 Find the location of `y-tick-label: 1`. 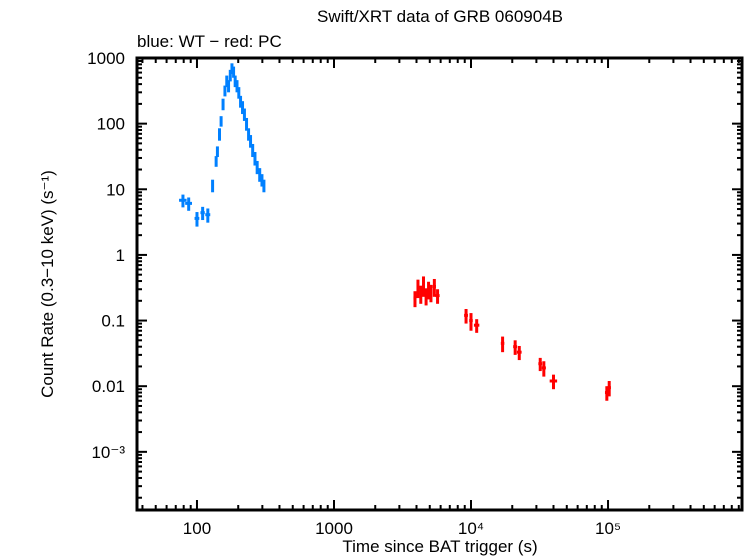

y-tick-label: 1 is located at coordinates (120, 255).